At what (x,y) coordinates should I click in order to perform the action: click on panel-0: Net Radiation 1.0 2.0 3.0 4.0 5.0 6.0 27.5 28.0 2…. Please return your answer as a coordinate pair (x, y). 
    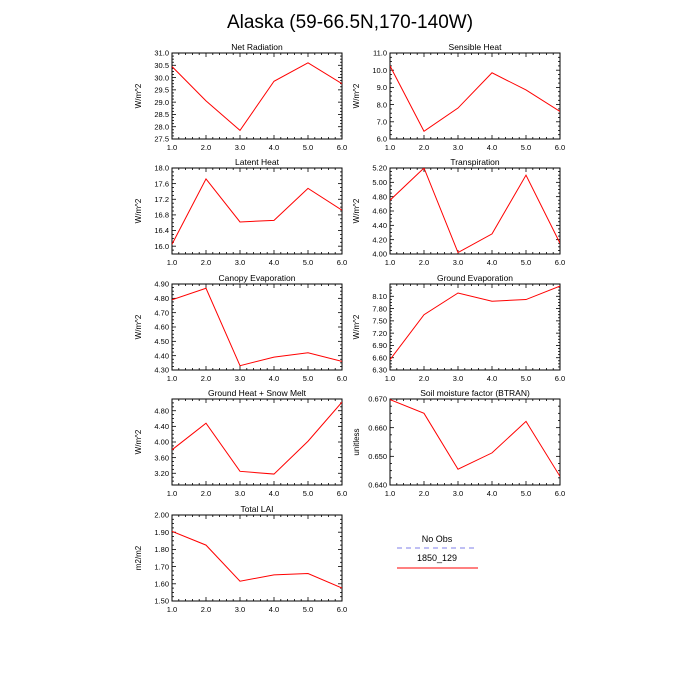
    Looking at the image, I should click on (240, 97).